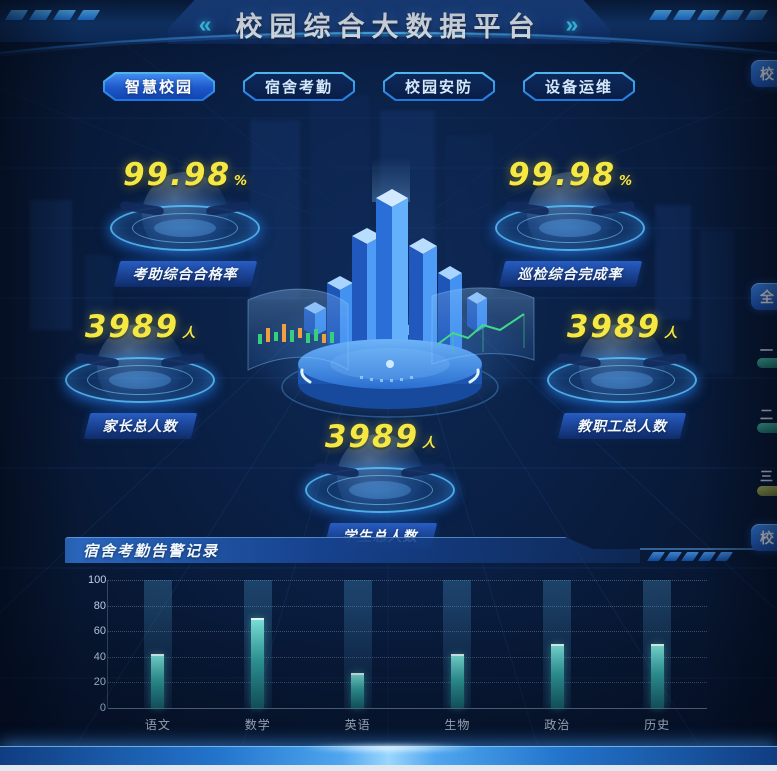 The width and height of the screenshot is (777, 771). Describe the element at coordinates (205, 24) in the screenshot. I see `left-chevrons-icon: «` at that location.